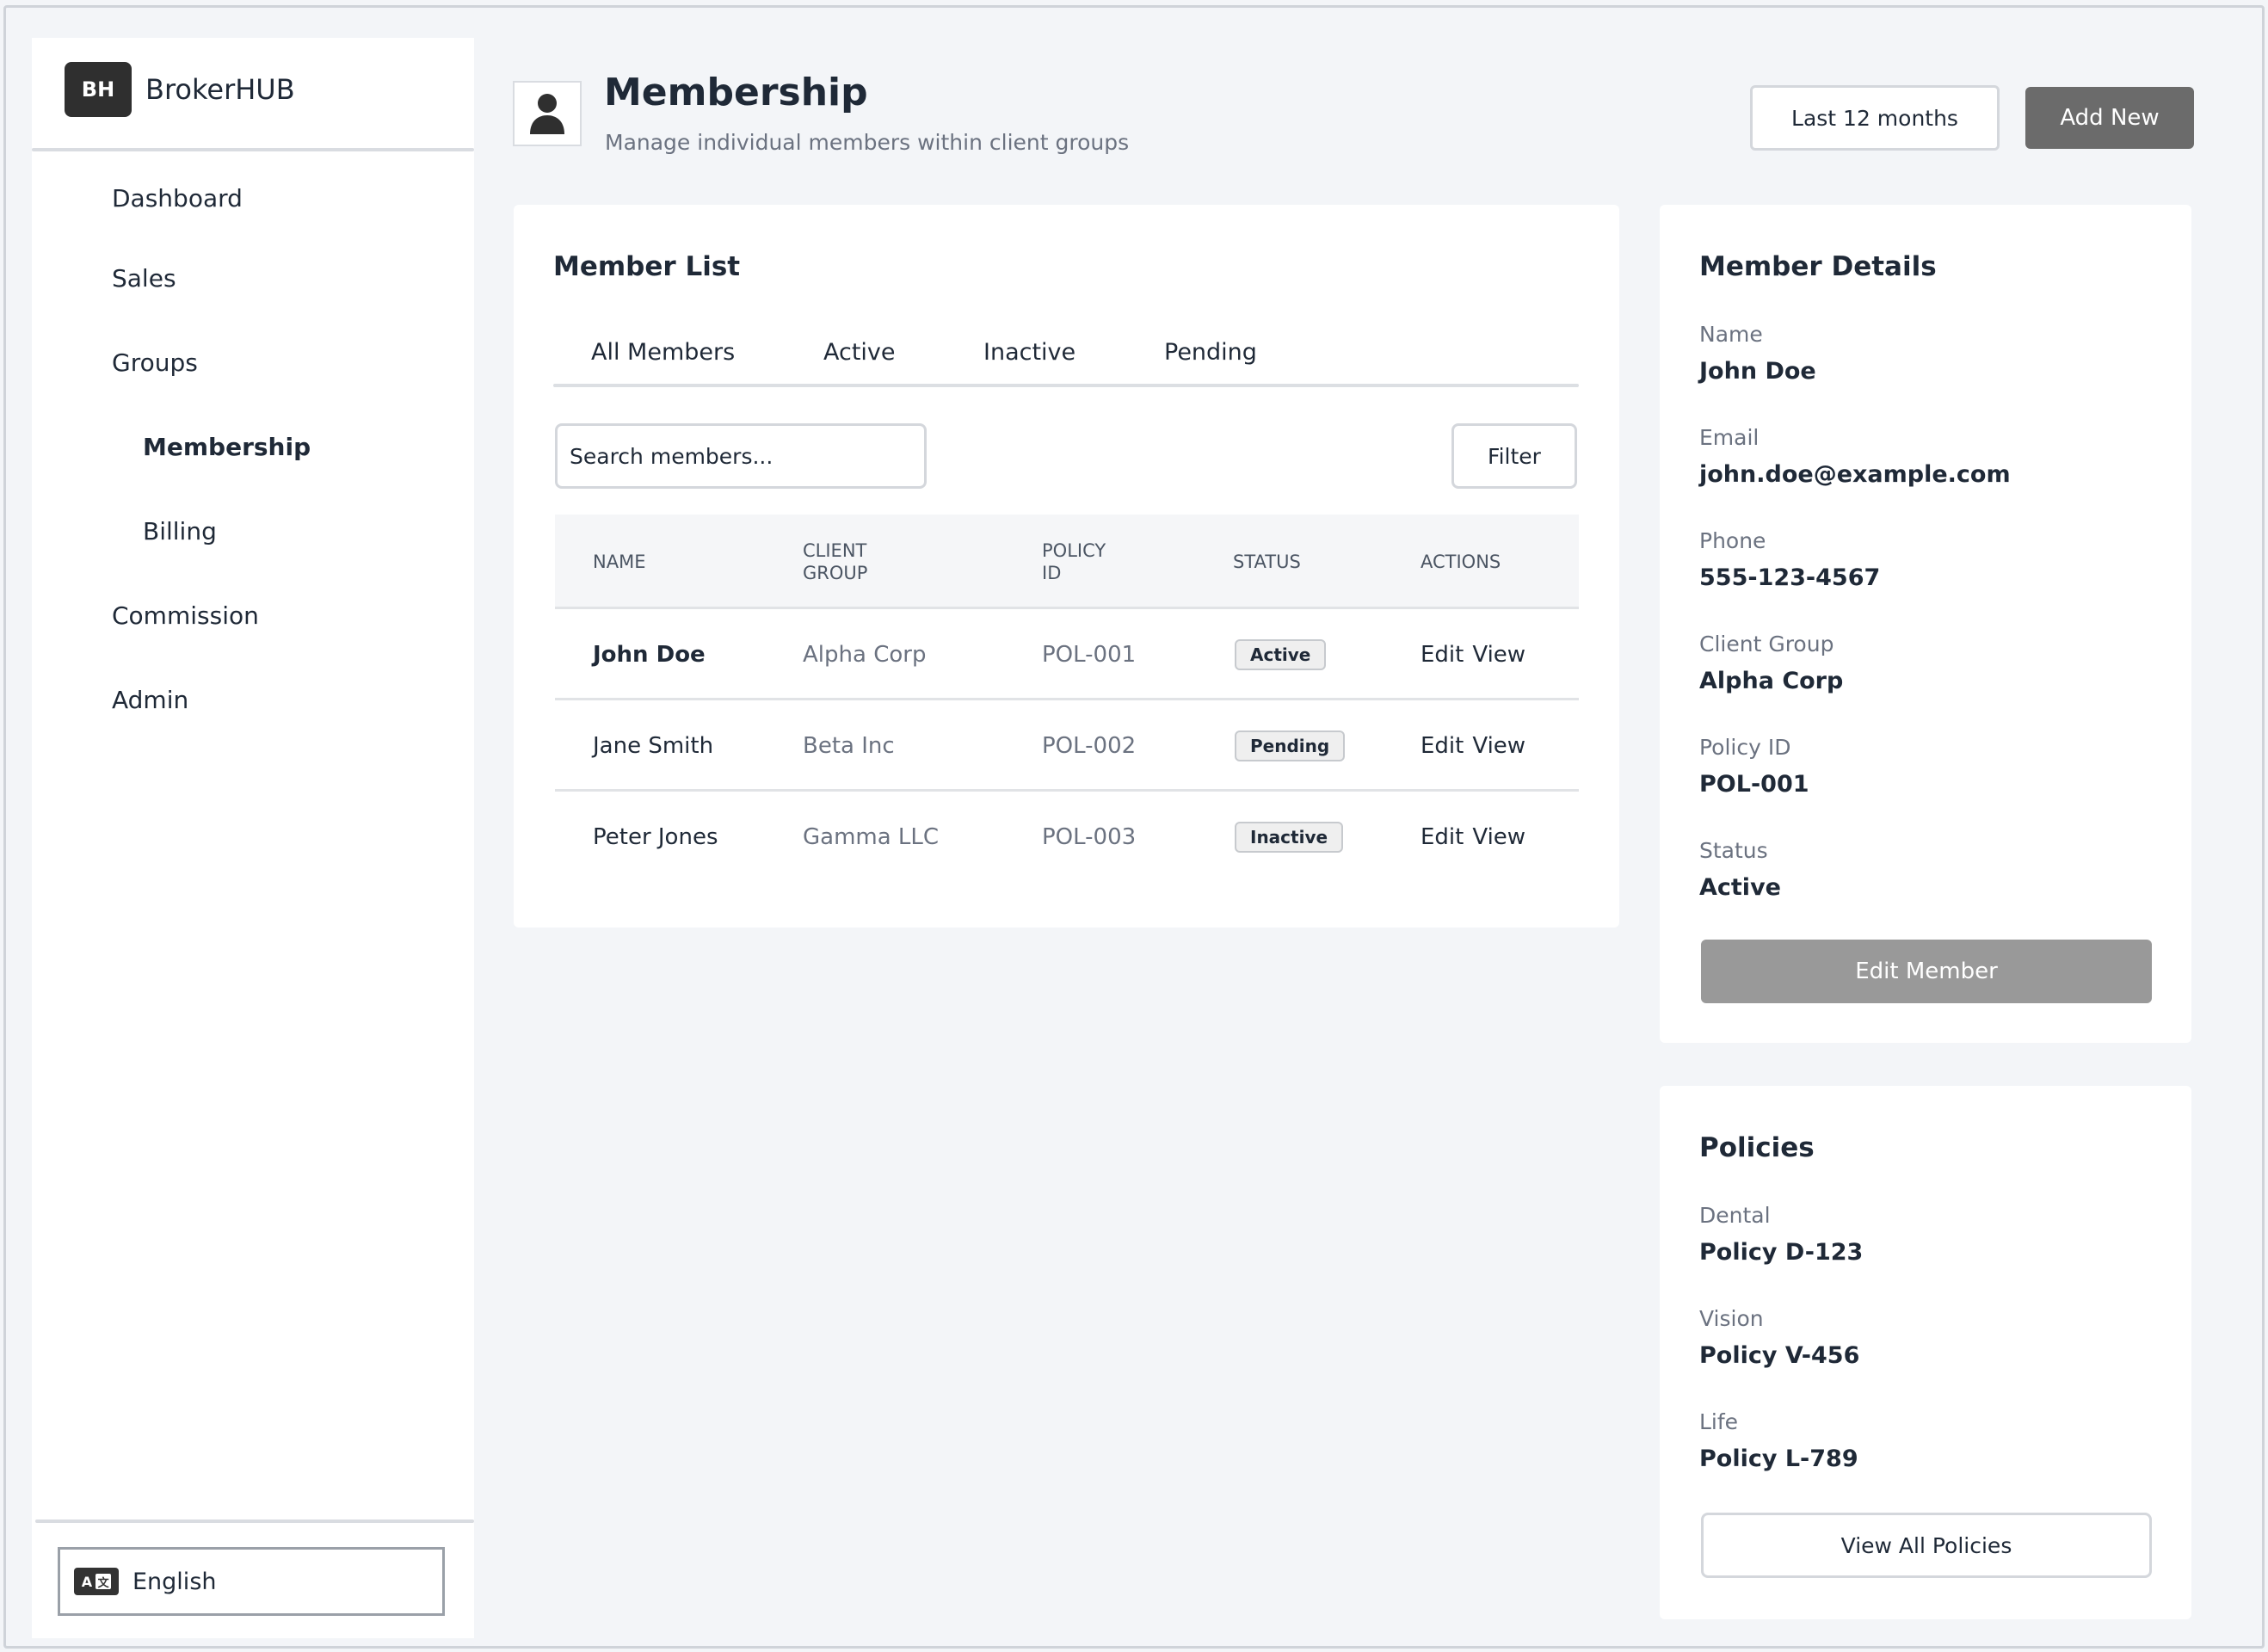 The height and width of the screenshot is (1652, 2268). What do you see at coordinates (835, 562) in the screenshot?
I see `column-header-client-group: CLIENT GROUP` at bounding box center [835, 562].